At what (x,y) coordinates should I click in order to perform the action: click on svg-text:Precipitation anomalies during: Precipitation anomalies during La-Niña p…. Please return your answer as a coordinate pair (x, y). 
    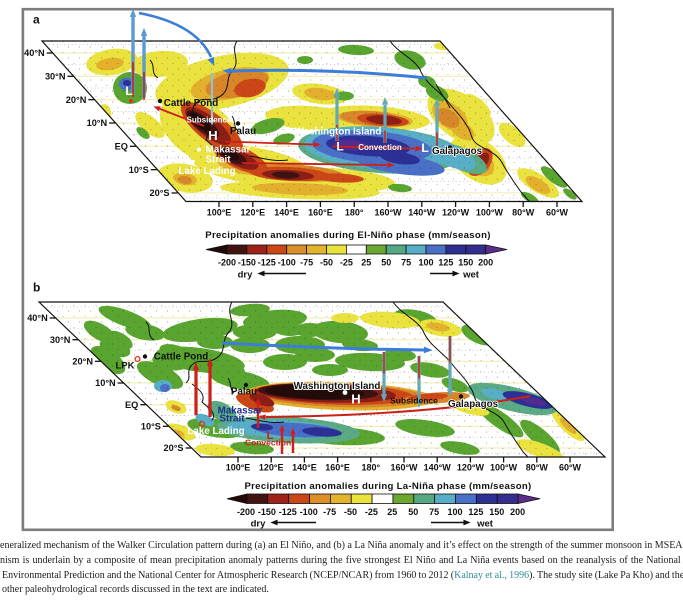
    Looking at the image, I should click on (387, 486).